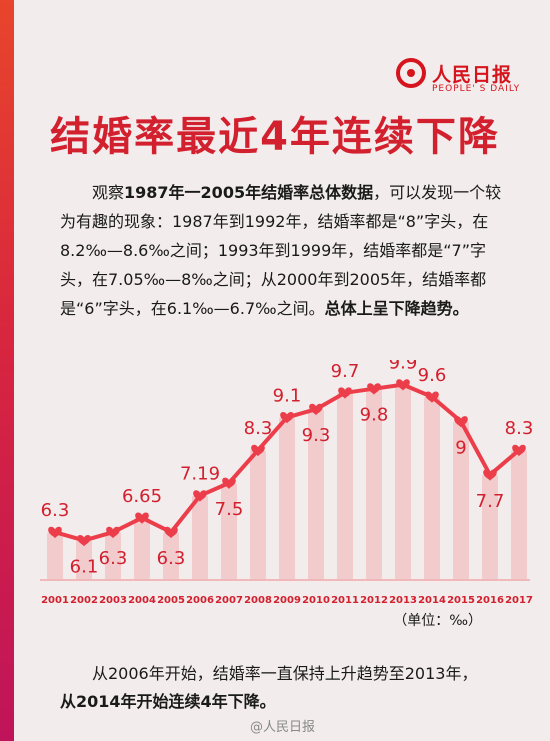 The width and height of the screenshot is (550, 741). I want to click on data-label-2013: 9.9, so click(403, 367).